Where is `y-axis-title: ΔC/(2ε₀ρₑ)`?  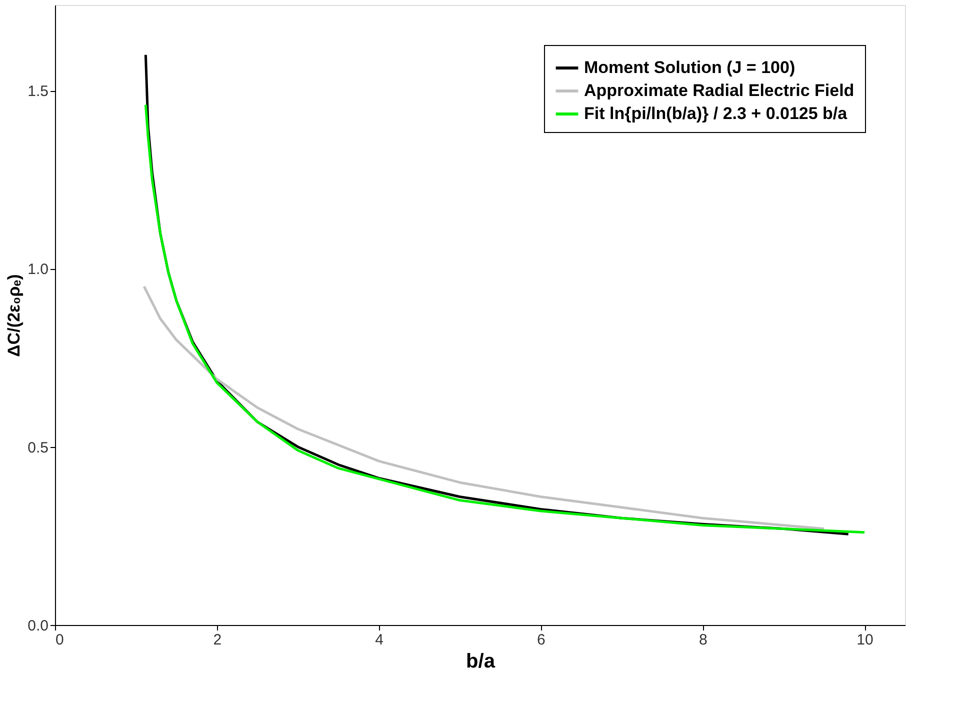
y-axis-title: ΔC/(2ε₀ρₑ) is located at coordinates (14, 315).